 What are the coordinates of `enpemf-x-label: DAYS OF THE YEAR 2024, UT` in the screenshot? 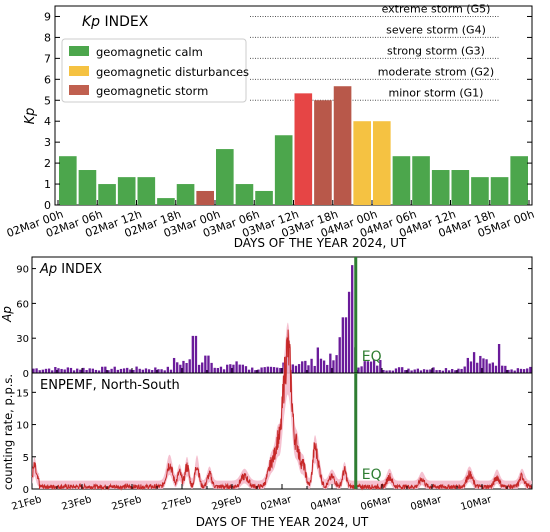 It's located at (282, 522).